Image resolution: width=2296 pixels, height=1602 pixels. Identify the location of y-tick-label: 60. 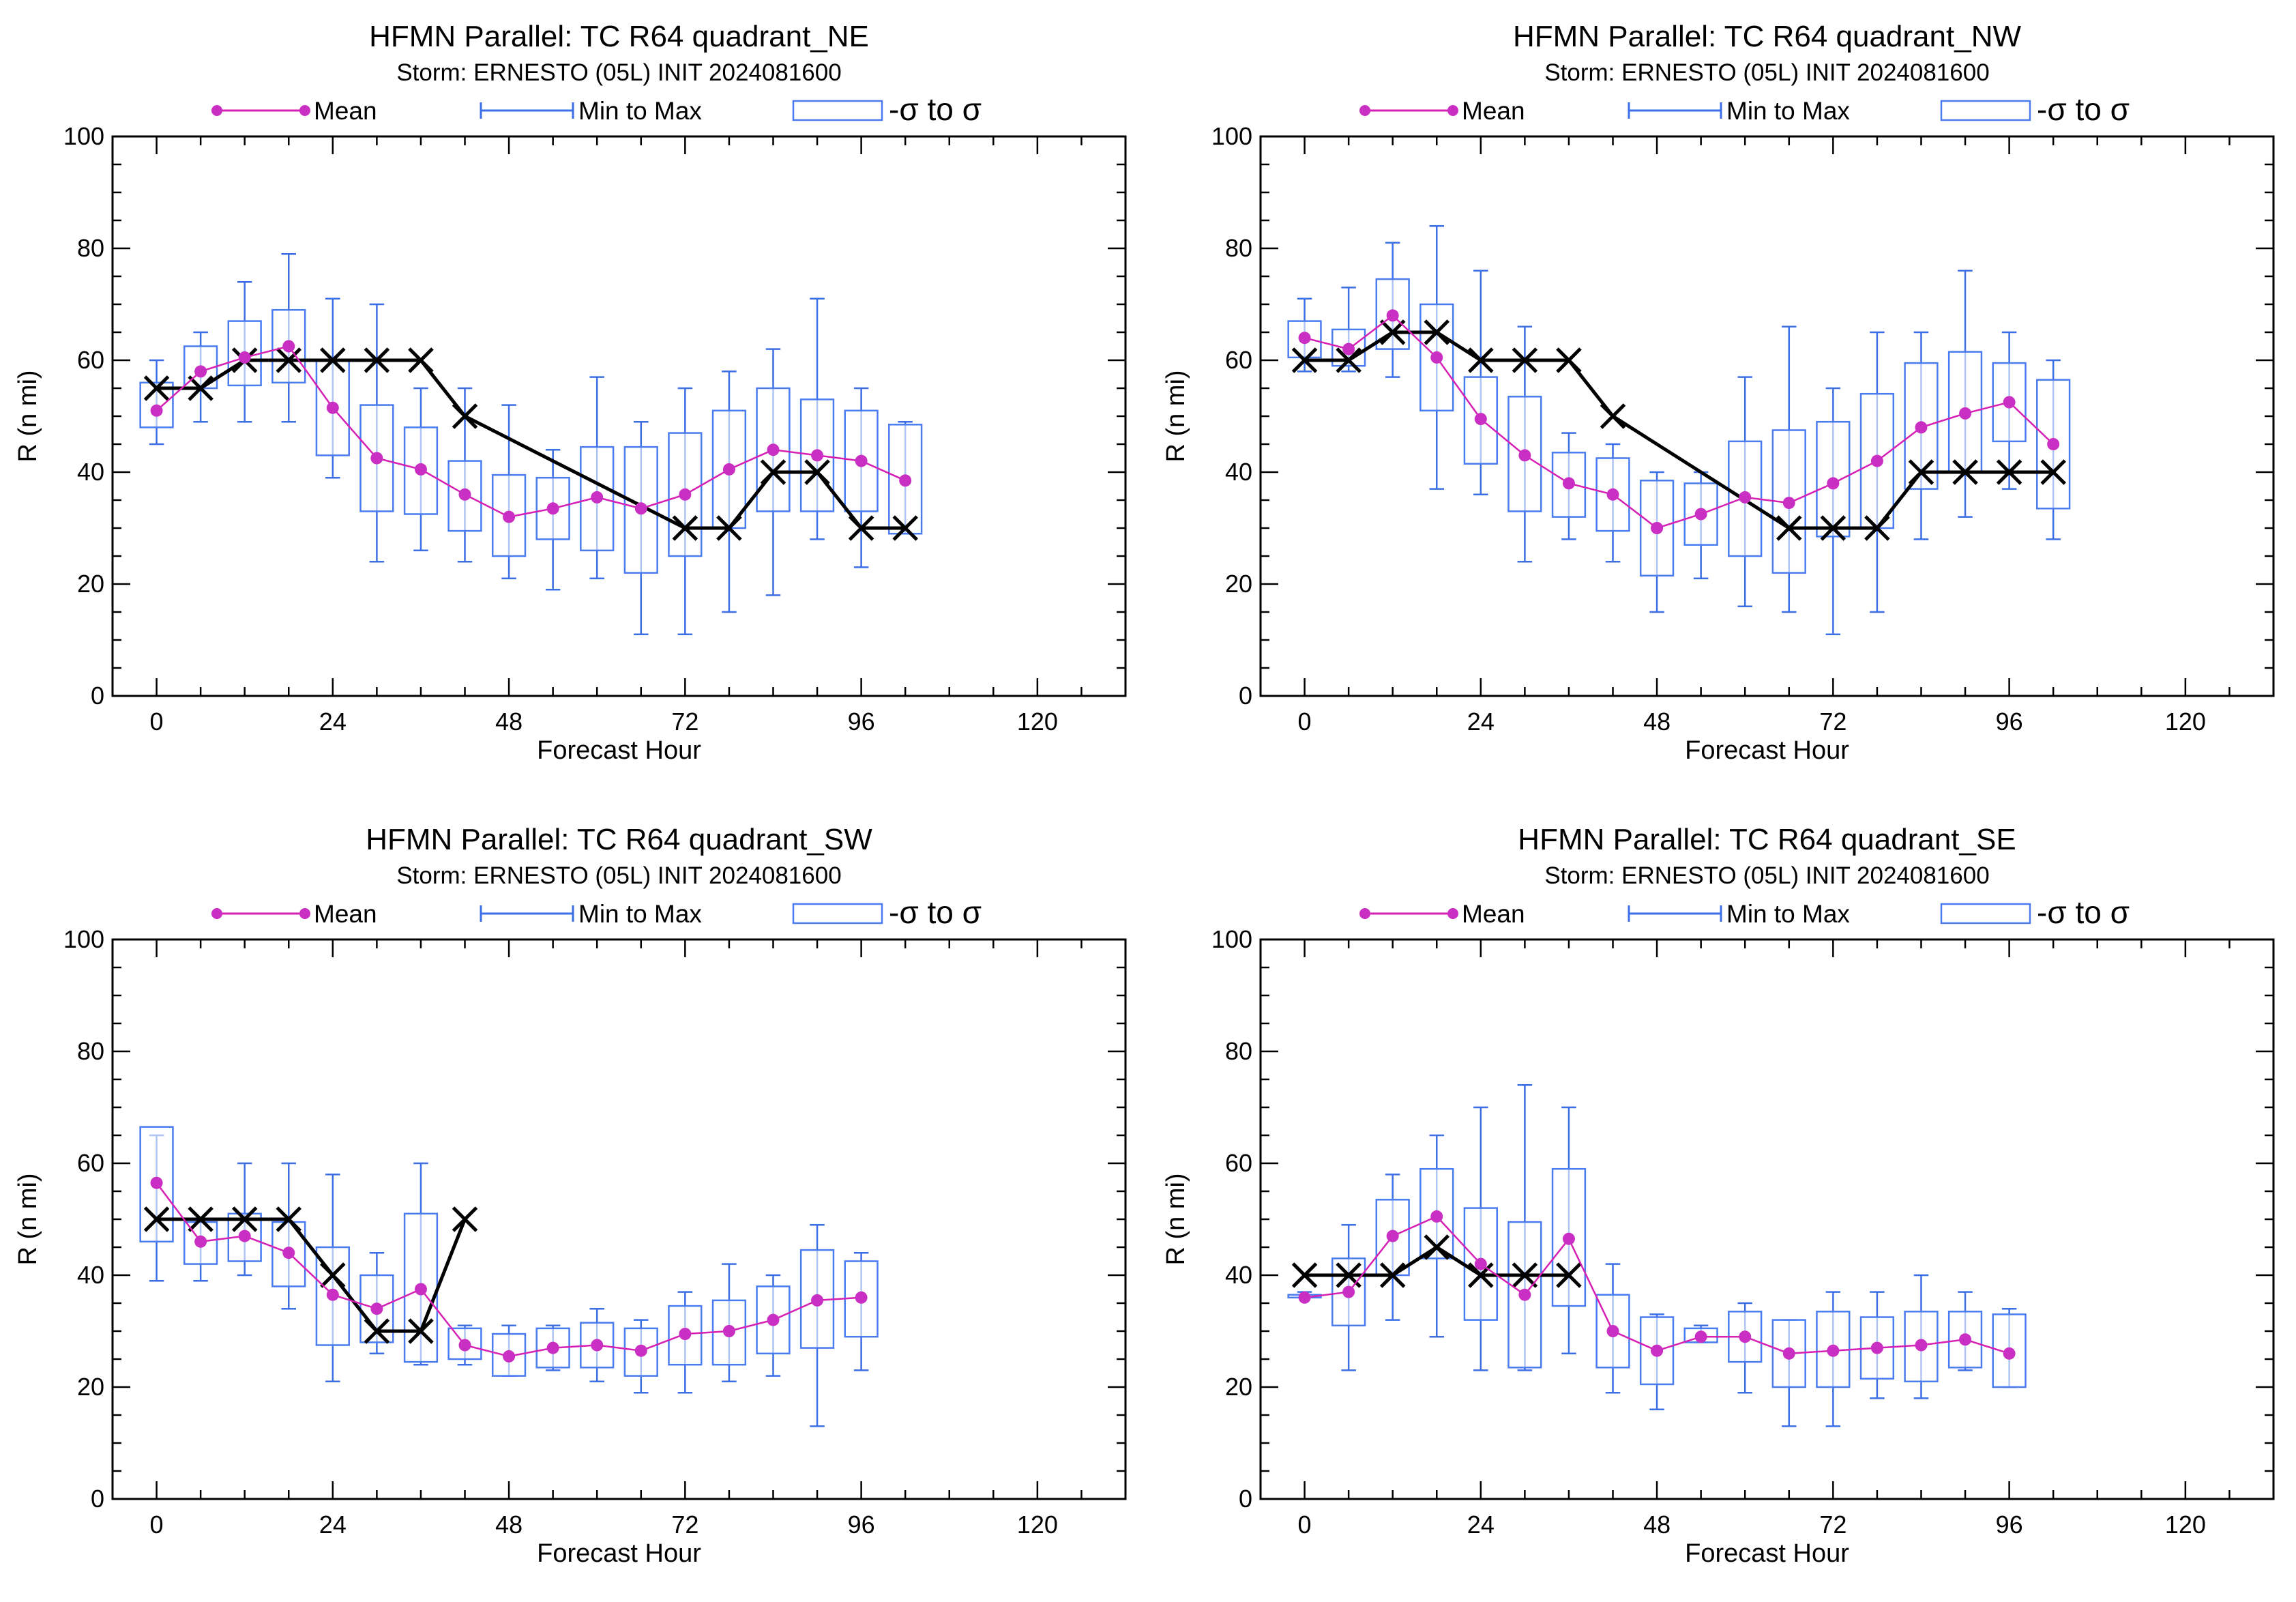
(1238, 1163).